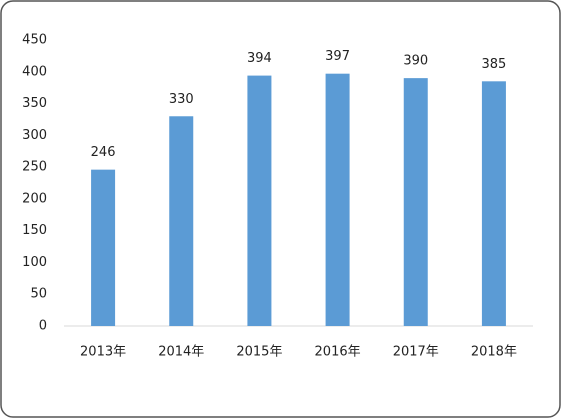 The height and width of the screenshot is (419, 562). Describe the element at coordinates (34, 40) in the screenshot. I see `y-tick-label: 450` at that location.